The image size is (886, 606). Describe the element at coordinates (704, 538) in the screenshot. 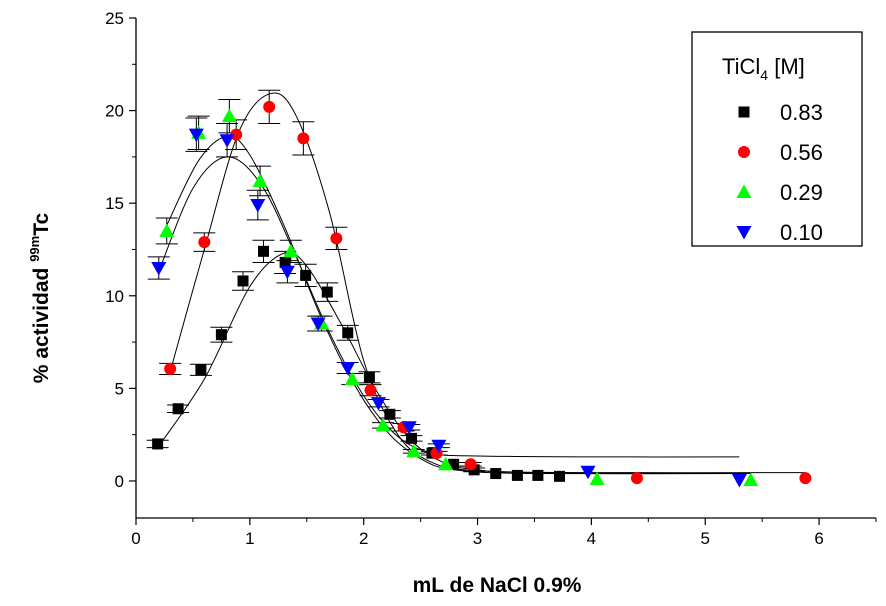

I see `x-tick-label: 5` at that location.